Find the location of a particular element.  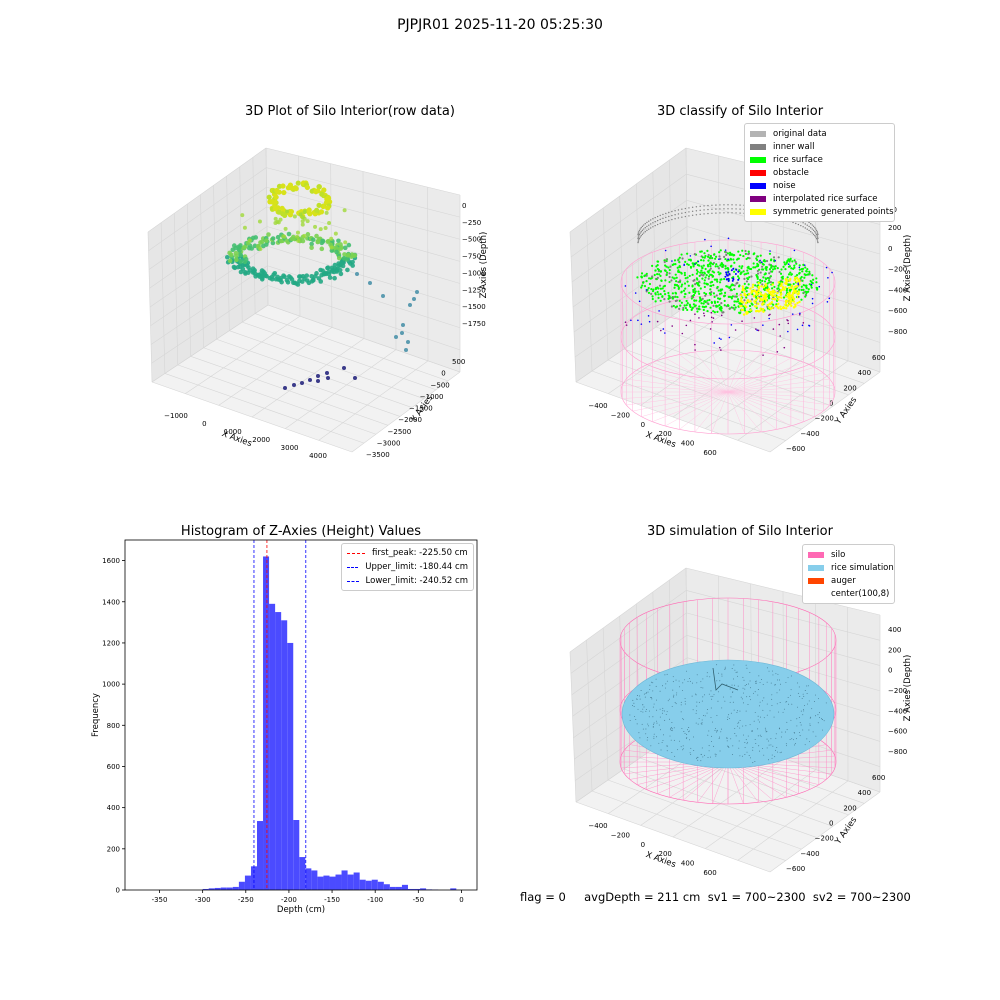

legend-item: auger is located at coordinates (848, 580).